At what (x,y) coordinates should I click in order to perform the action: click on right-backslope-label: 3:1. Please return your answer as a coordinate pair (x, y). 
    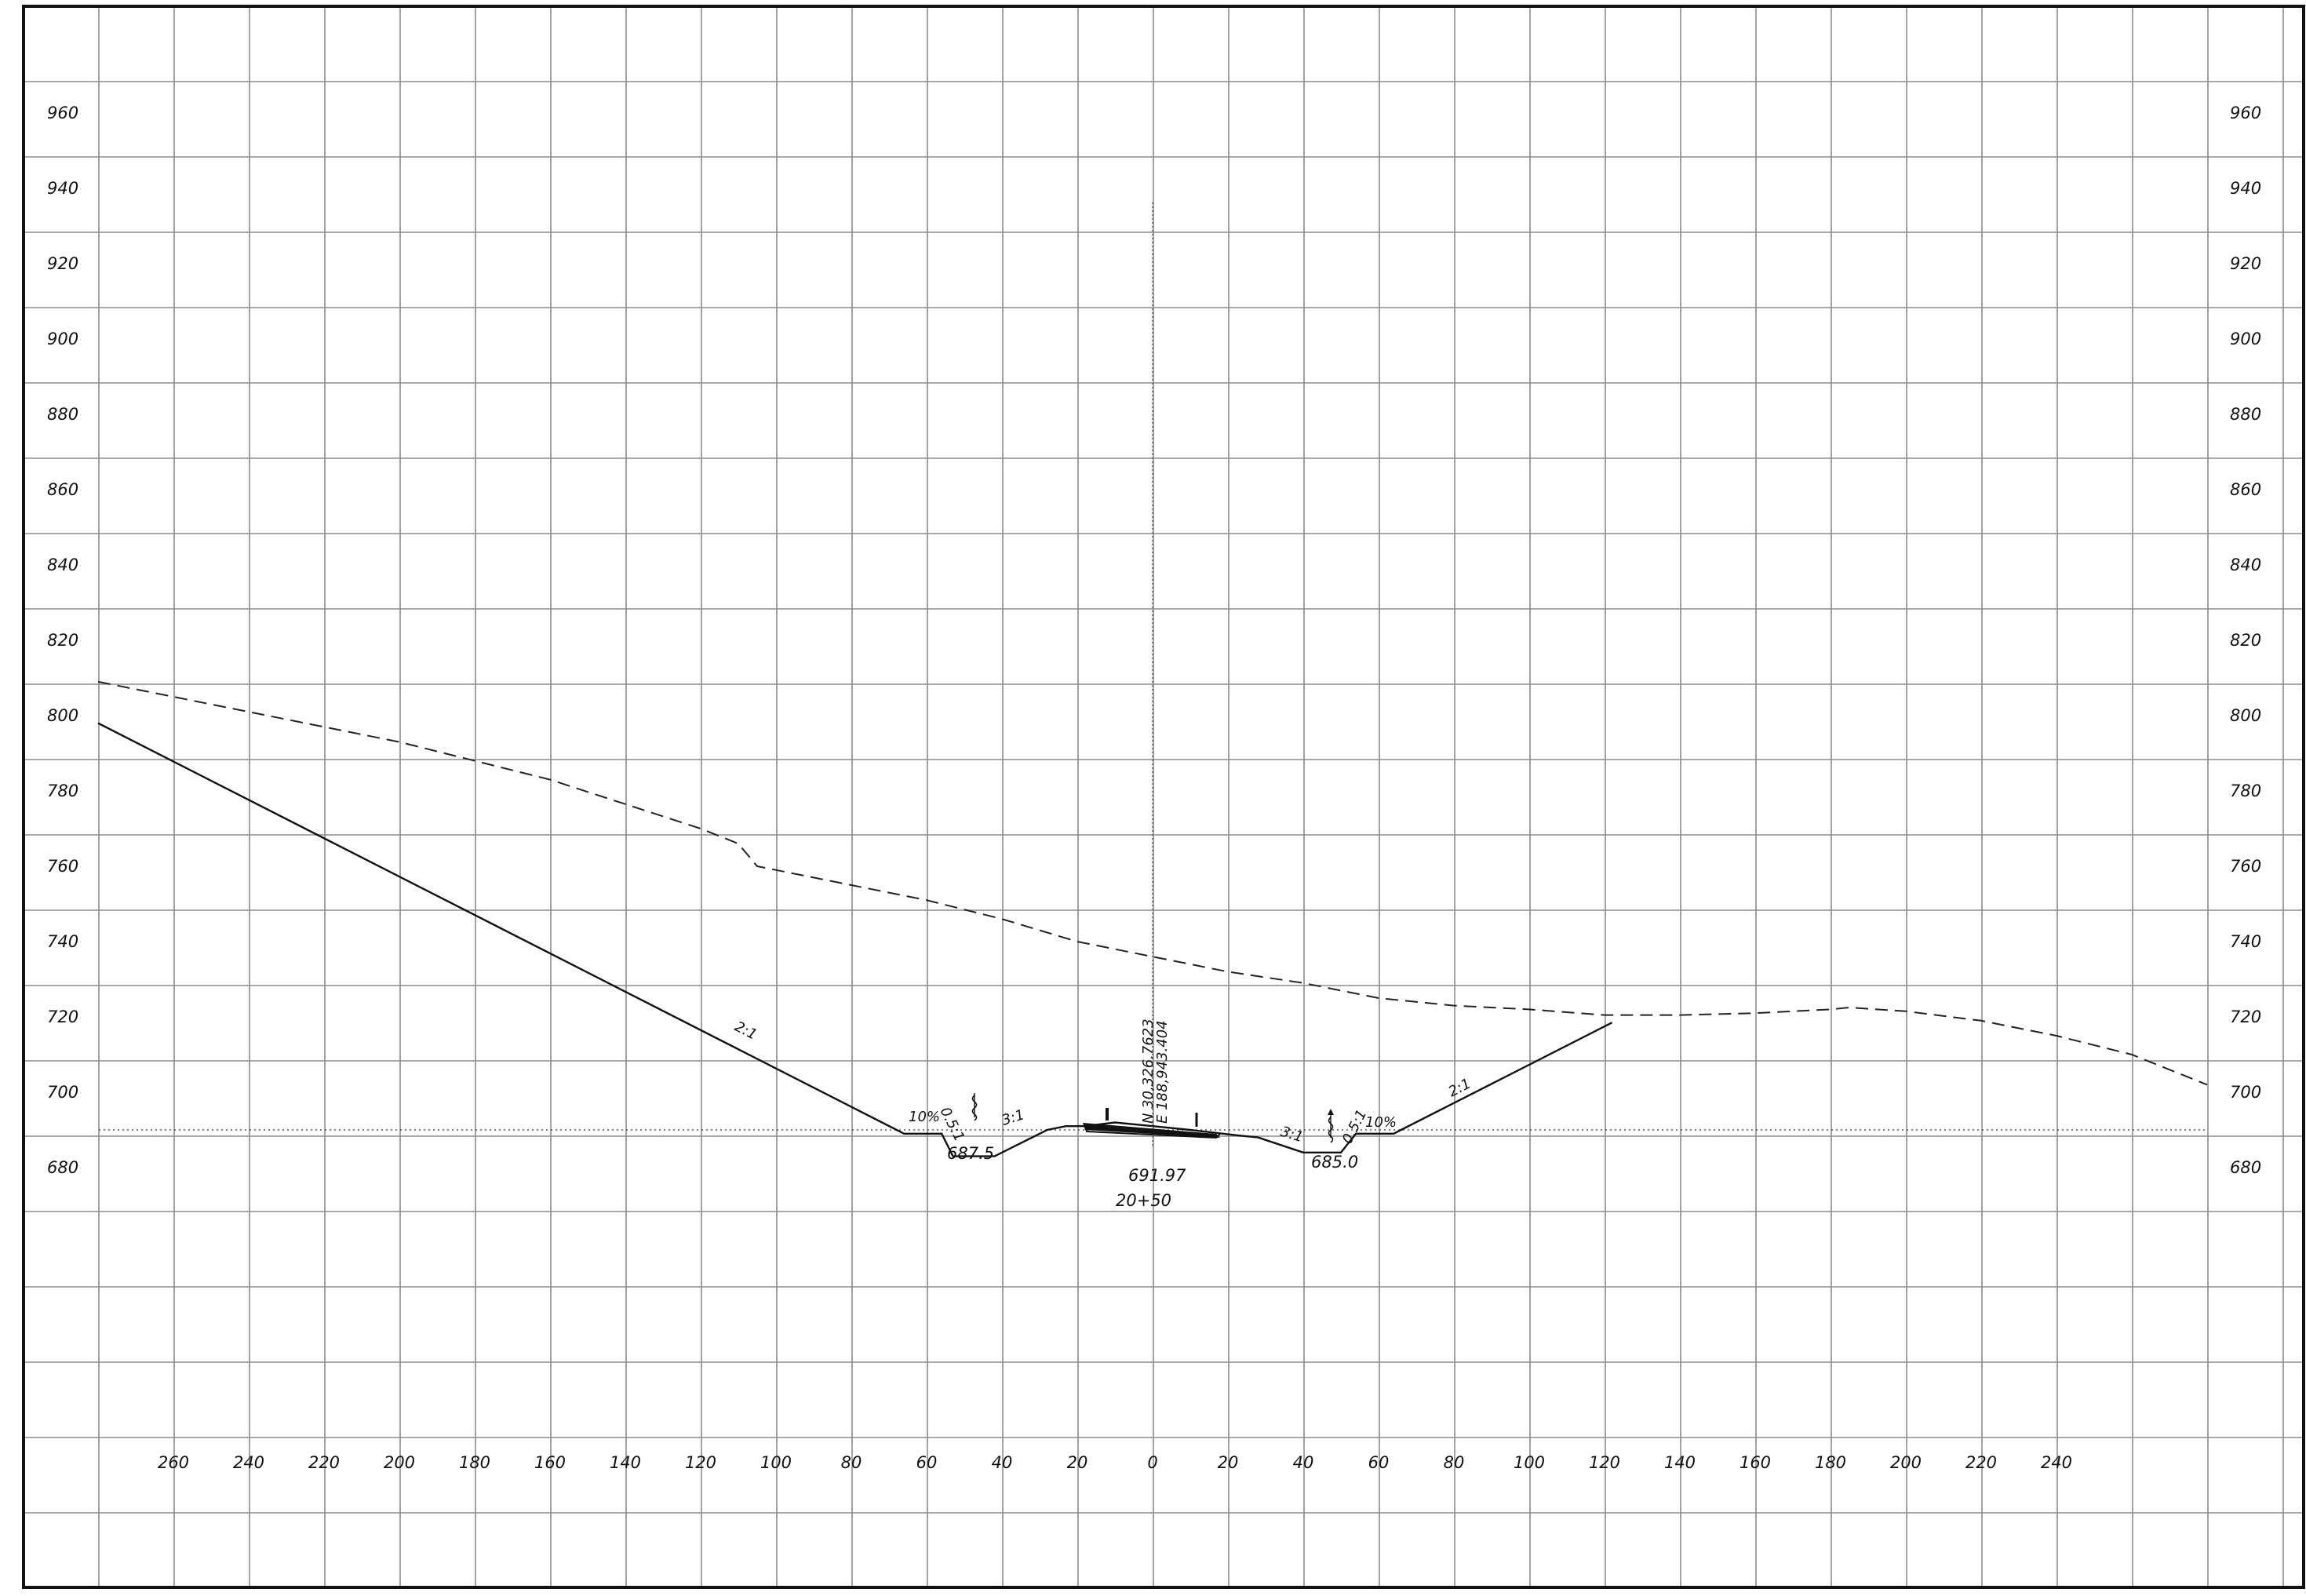
    Looking at the image, I should click on (1292, 1135).